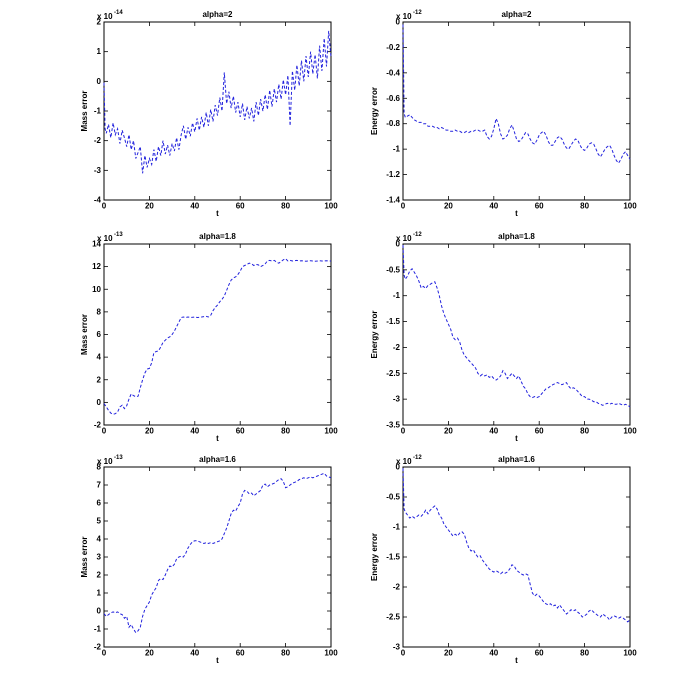 This screenshot has height=675, width=692. I want to click on y-tick-label: -0.6, so click(393, 98).